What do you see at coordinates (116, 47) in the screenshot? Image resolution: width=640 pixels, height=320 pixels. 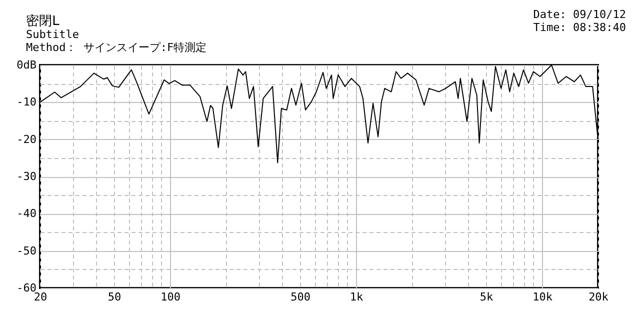 I see `text: Method： サインスイープ:F特測定` at bounding box center [116, 47].